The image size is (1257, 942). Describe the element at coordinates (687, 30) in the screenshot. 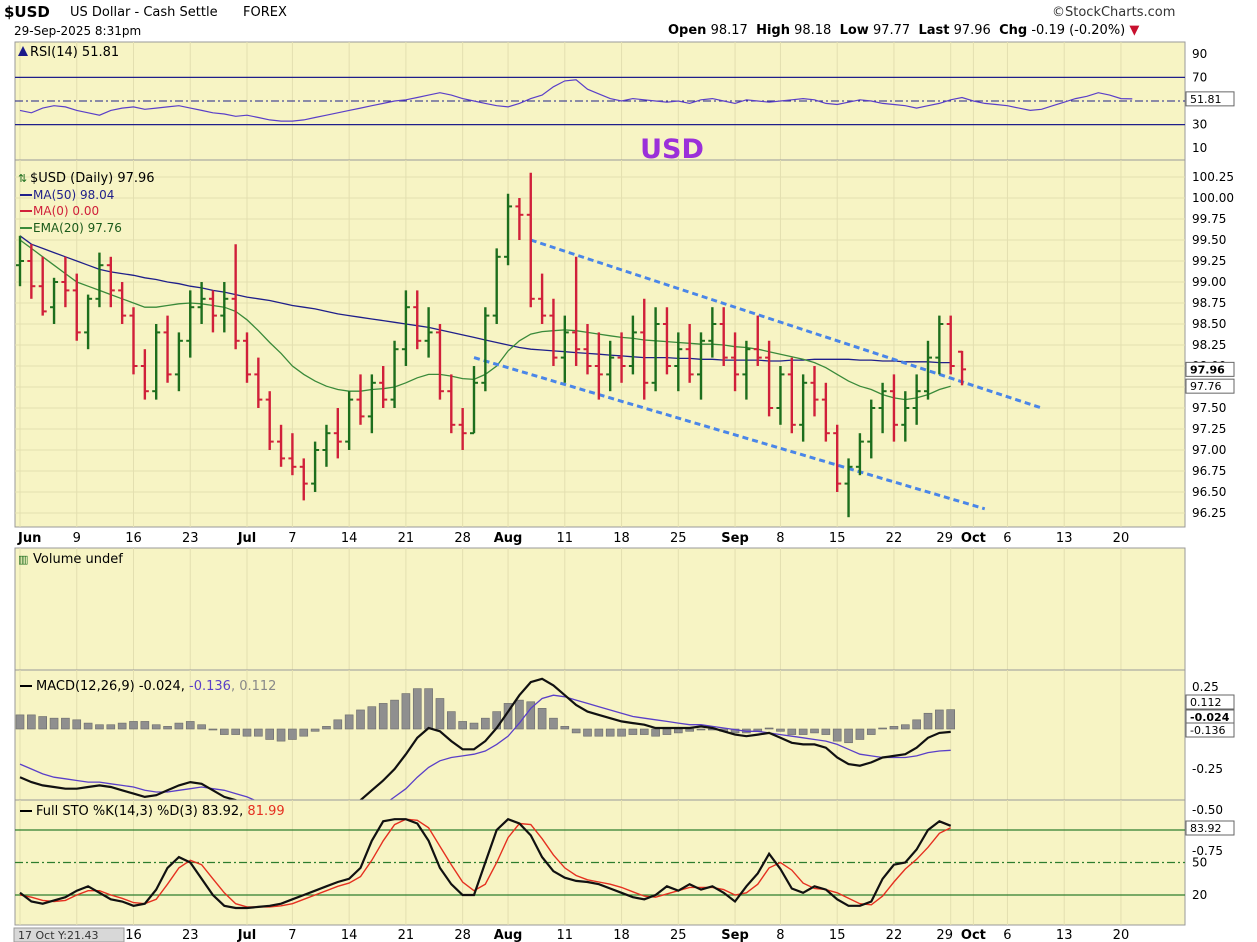

I see `open-label: Open` at that location.